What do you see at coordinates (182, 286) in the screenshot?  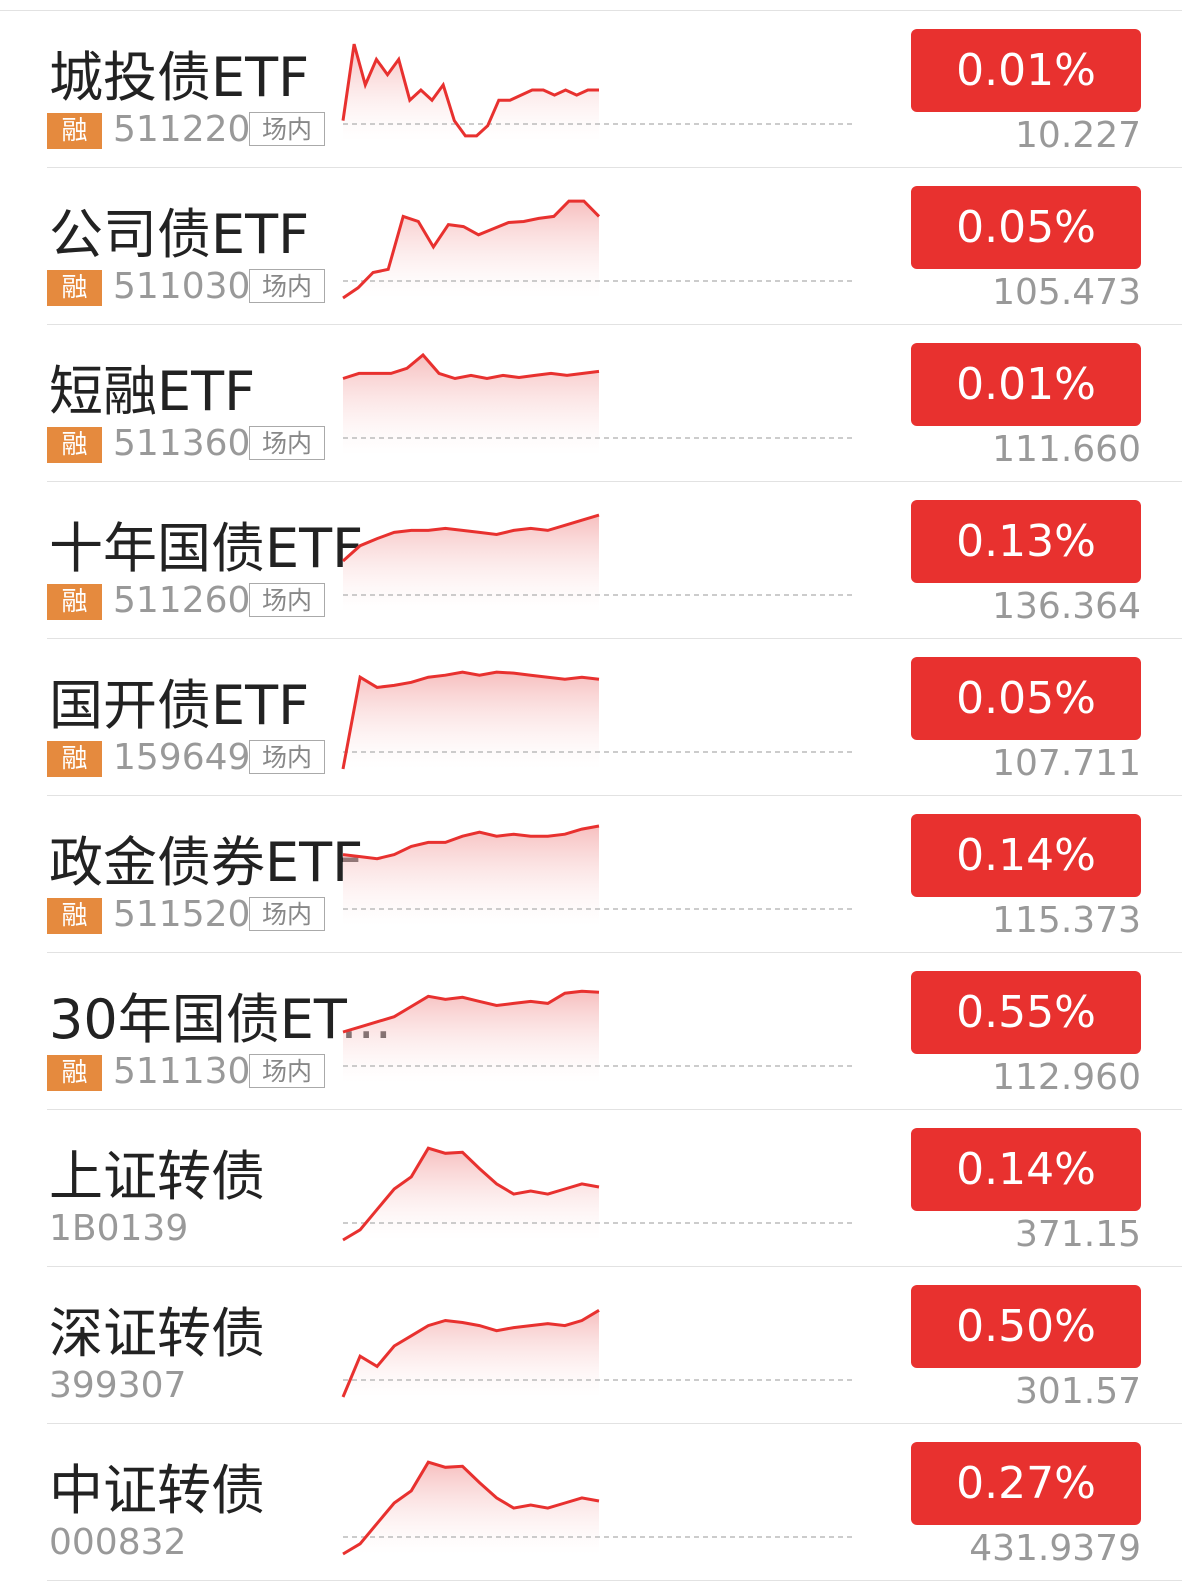 I see `fund-code: 511030` at bounding box center [182, 286].